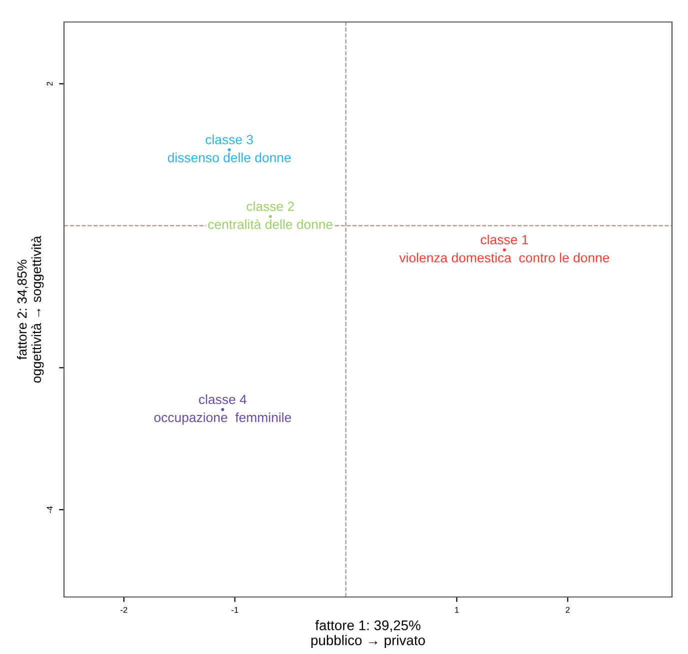 The height and width of the screenshot is (654, 688). Describe the element at coordinates (223, 409) in the screenshot. I see `series-label: classe 4 occupazione femminile` at that location.